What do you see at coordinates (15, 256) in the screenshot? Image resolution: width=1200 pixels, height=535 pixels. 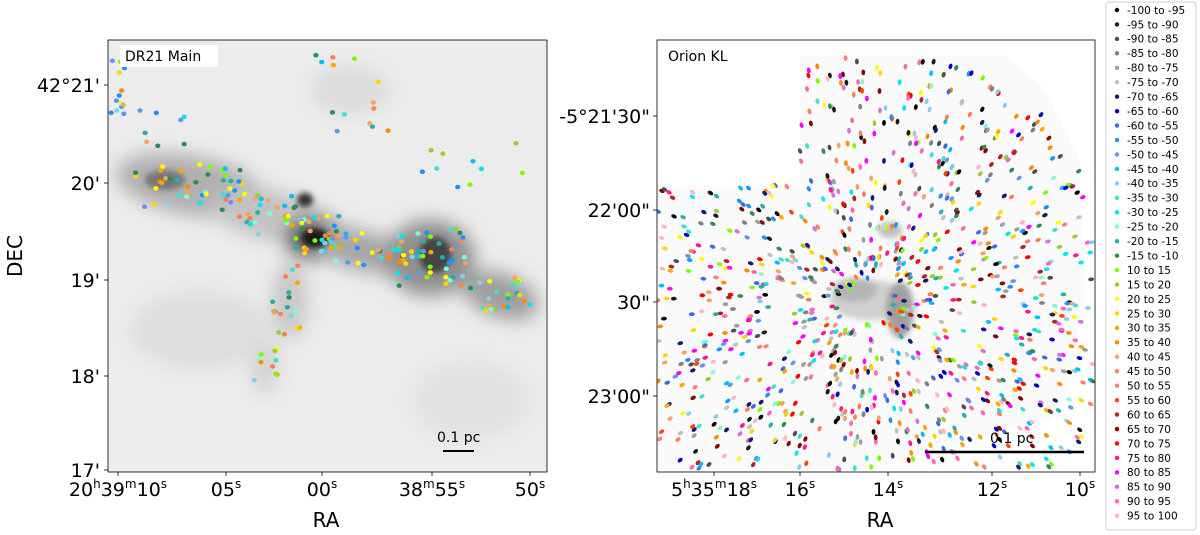 I see `dr21-y-axis-title: DEC` at bounding box center [15, 256].